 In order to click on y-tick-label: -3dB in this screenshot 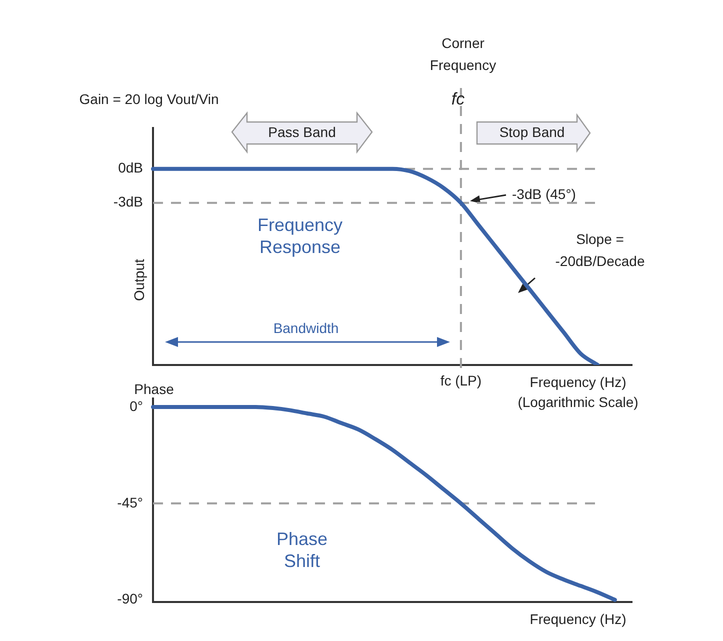, I will do `click(128, 202)`.